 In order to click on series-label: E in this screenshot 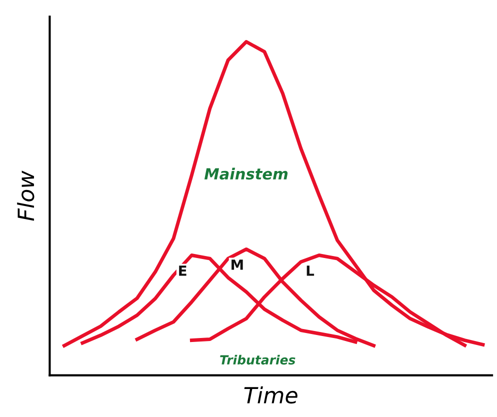, I will do `click(182, 271)`.